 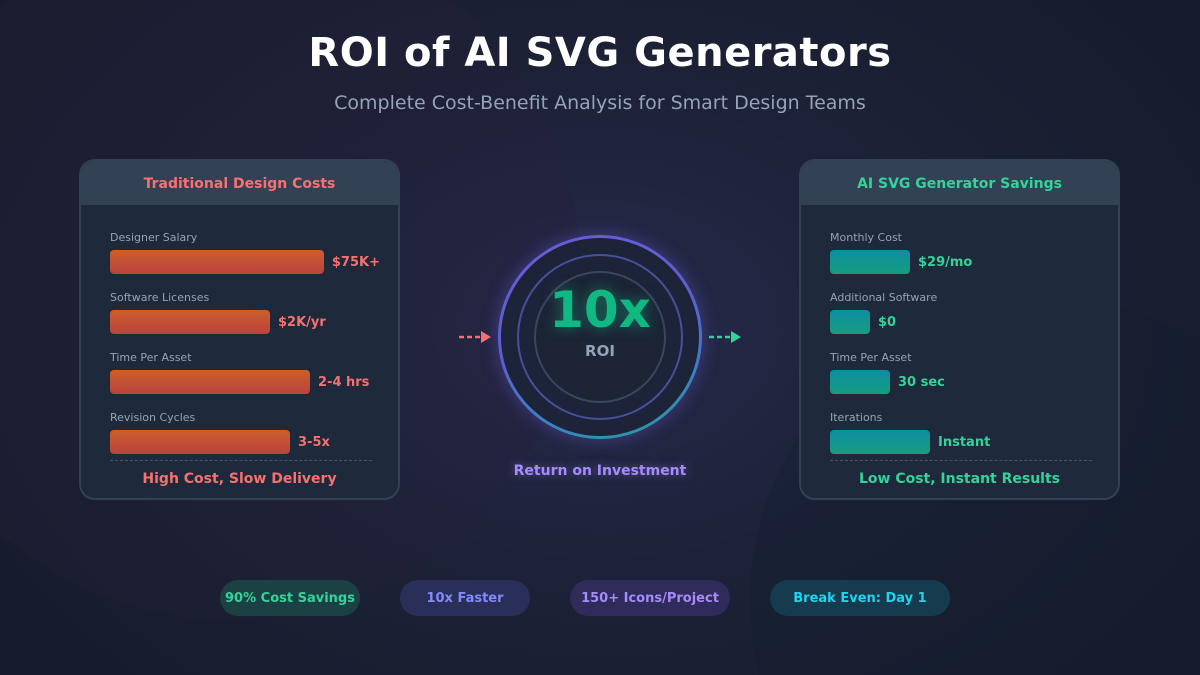 What do you see at coordinates (302, 322) in the screenshot?
I see `row-value: $2K/yr` at bounding box center [302, 322].